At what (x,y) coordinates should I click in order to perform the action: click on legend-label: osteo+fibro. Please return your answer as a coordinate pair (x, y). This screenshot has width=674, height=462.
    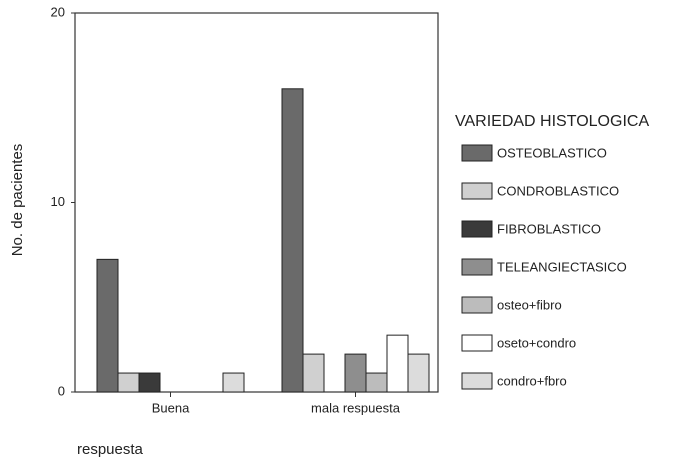
    Looking at the image, I should click on (529, 304).